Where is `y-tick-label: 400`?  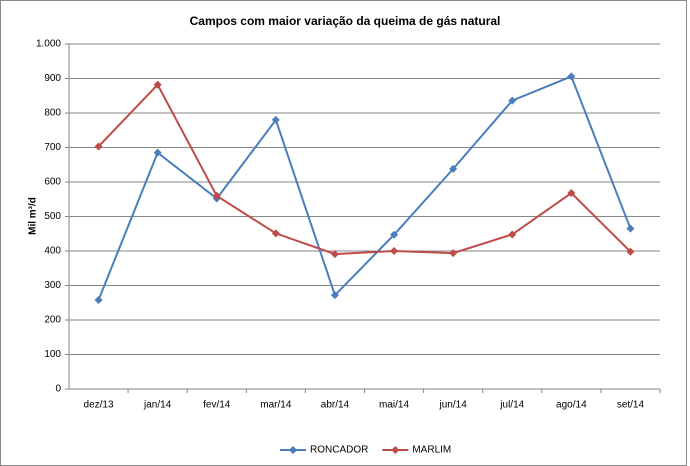
y-tick-label: 400 is located at coordinates (52, 251).